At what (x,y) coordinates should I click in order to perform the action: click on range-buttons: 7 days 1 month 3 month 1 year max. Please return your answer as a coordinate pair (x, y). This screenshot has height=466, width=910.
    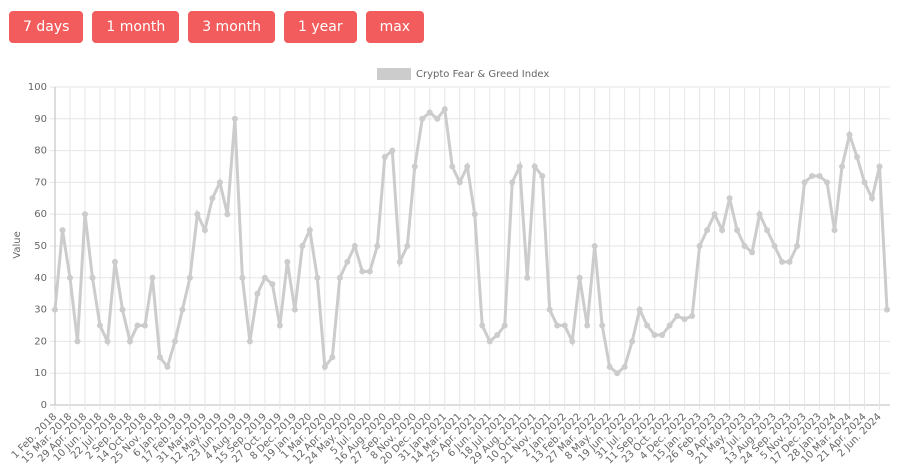
    Looking at the image, I should click on (217, 27).